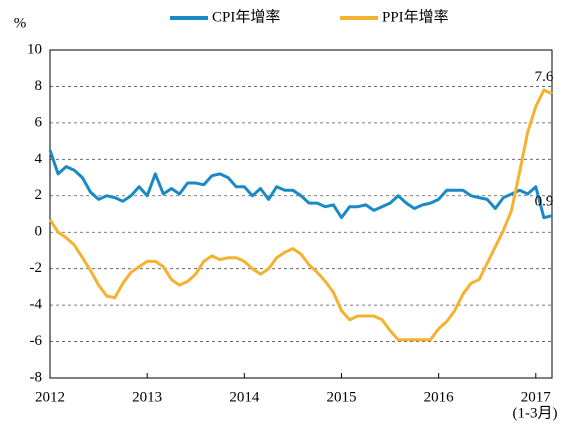  What do you see at coordinates (39, 122) in the screenshot?
I see `y-tick-label: 6` at bounding box center [39, 122].